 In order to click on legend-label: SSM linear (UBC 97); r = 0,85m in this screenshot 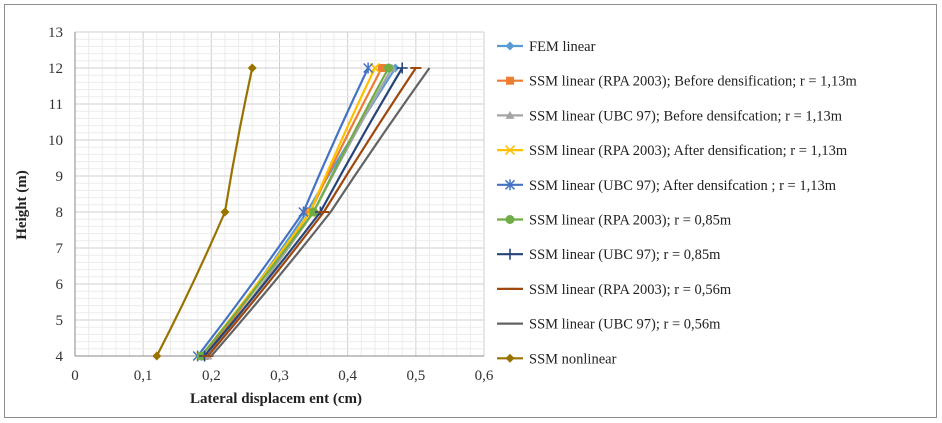, I will do `click(625, 255)`.